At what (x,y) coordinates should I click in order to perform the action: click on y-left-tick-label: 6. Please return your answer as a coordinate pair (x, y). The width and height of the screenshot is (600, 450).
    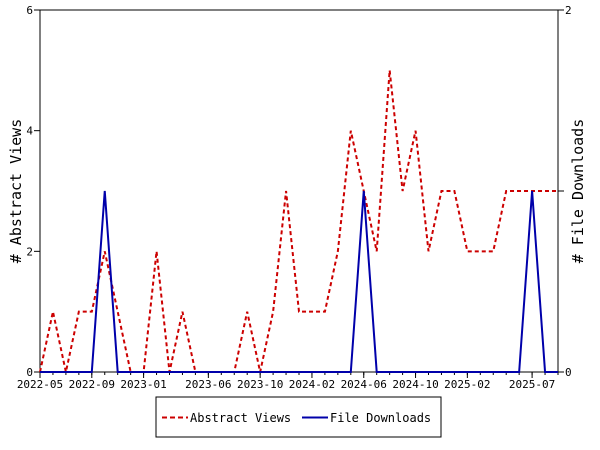
    Looking at the image, I should click on (29, 10).